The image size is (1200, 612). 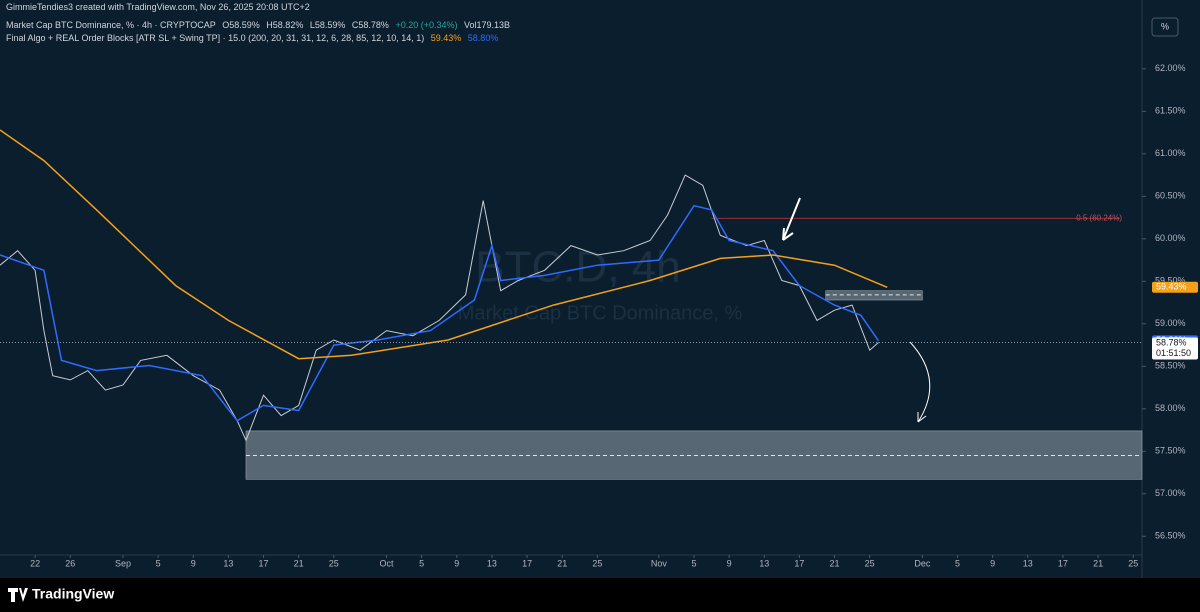 I want to click on high: H58.82%, so click(x=285, y=25).